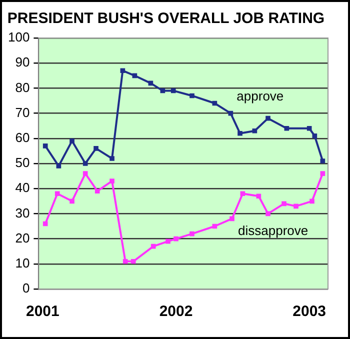 This screenshot has height=339, width=350. I want to click on chart-title: PRESIDENT BUSH'S OVERALL JOB RATING, so click(166, 19).